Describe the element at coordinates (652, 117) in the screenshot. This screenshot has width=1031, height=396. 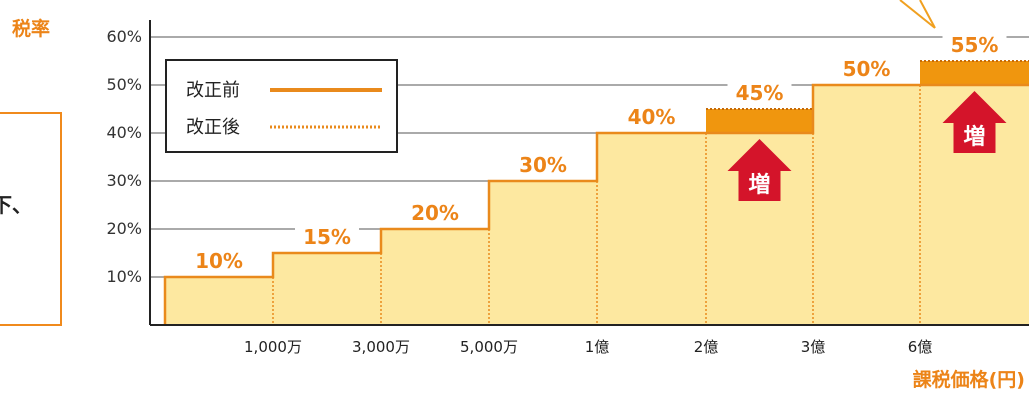
I see `data-label: 40%` at that location.